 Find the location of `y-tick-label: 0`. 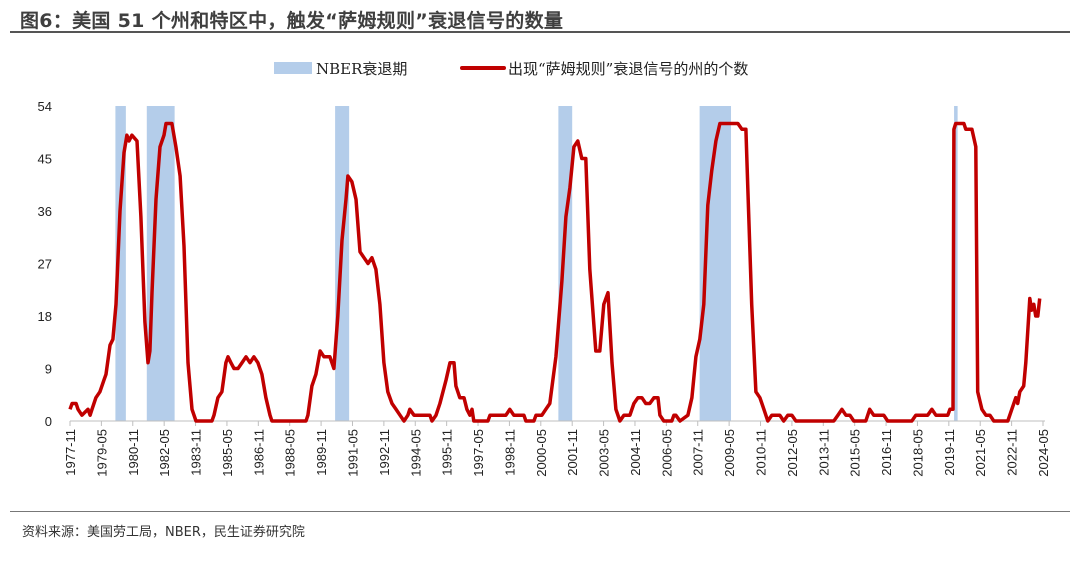

y-tick-label: 0 is located at coordinates (48, 421).